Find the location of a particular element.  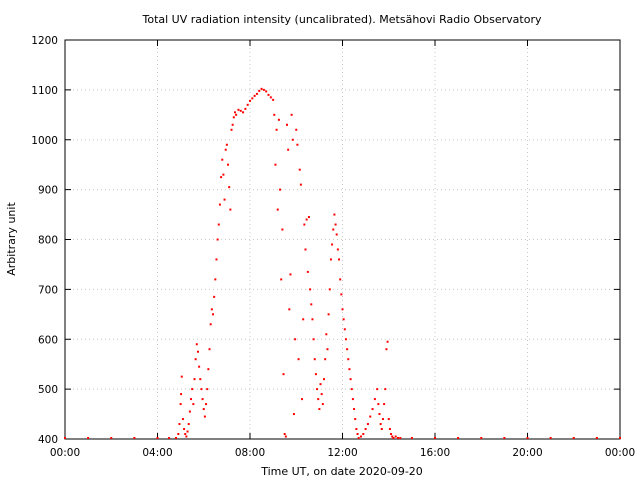

y-tick-label: 700 is located at coordinates (48, 290).